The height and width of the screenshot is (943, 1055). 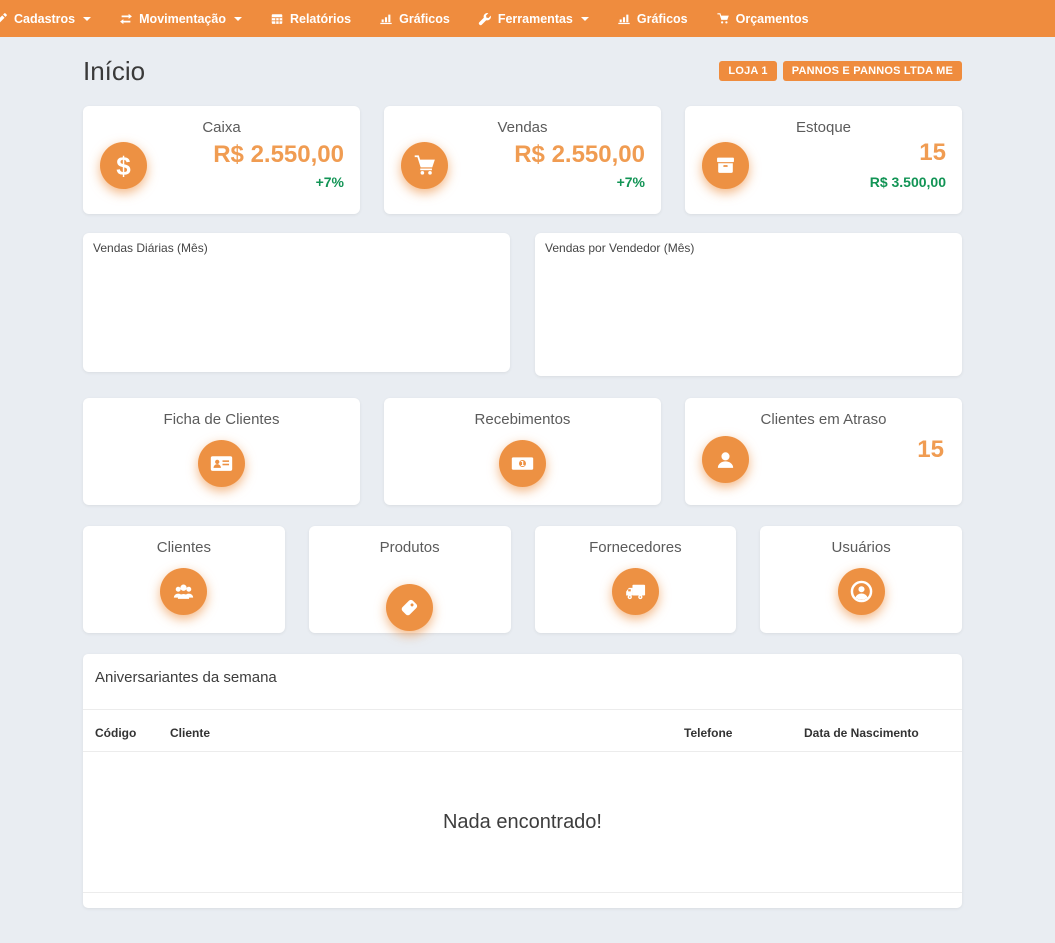 What do you see at coordinates (221, 463) in the screenshot?
I see `id-card-icon` at bounding box center [221, 463].